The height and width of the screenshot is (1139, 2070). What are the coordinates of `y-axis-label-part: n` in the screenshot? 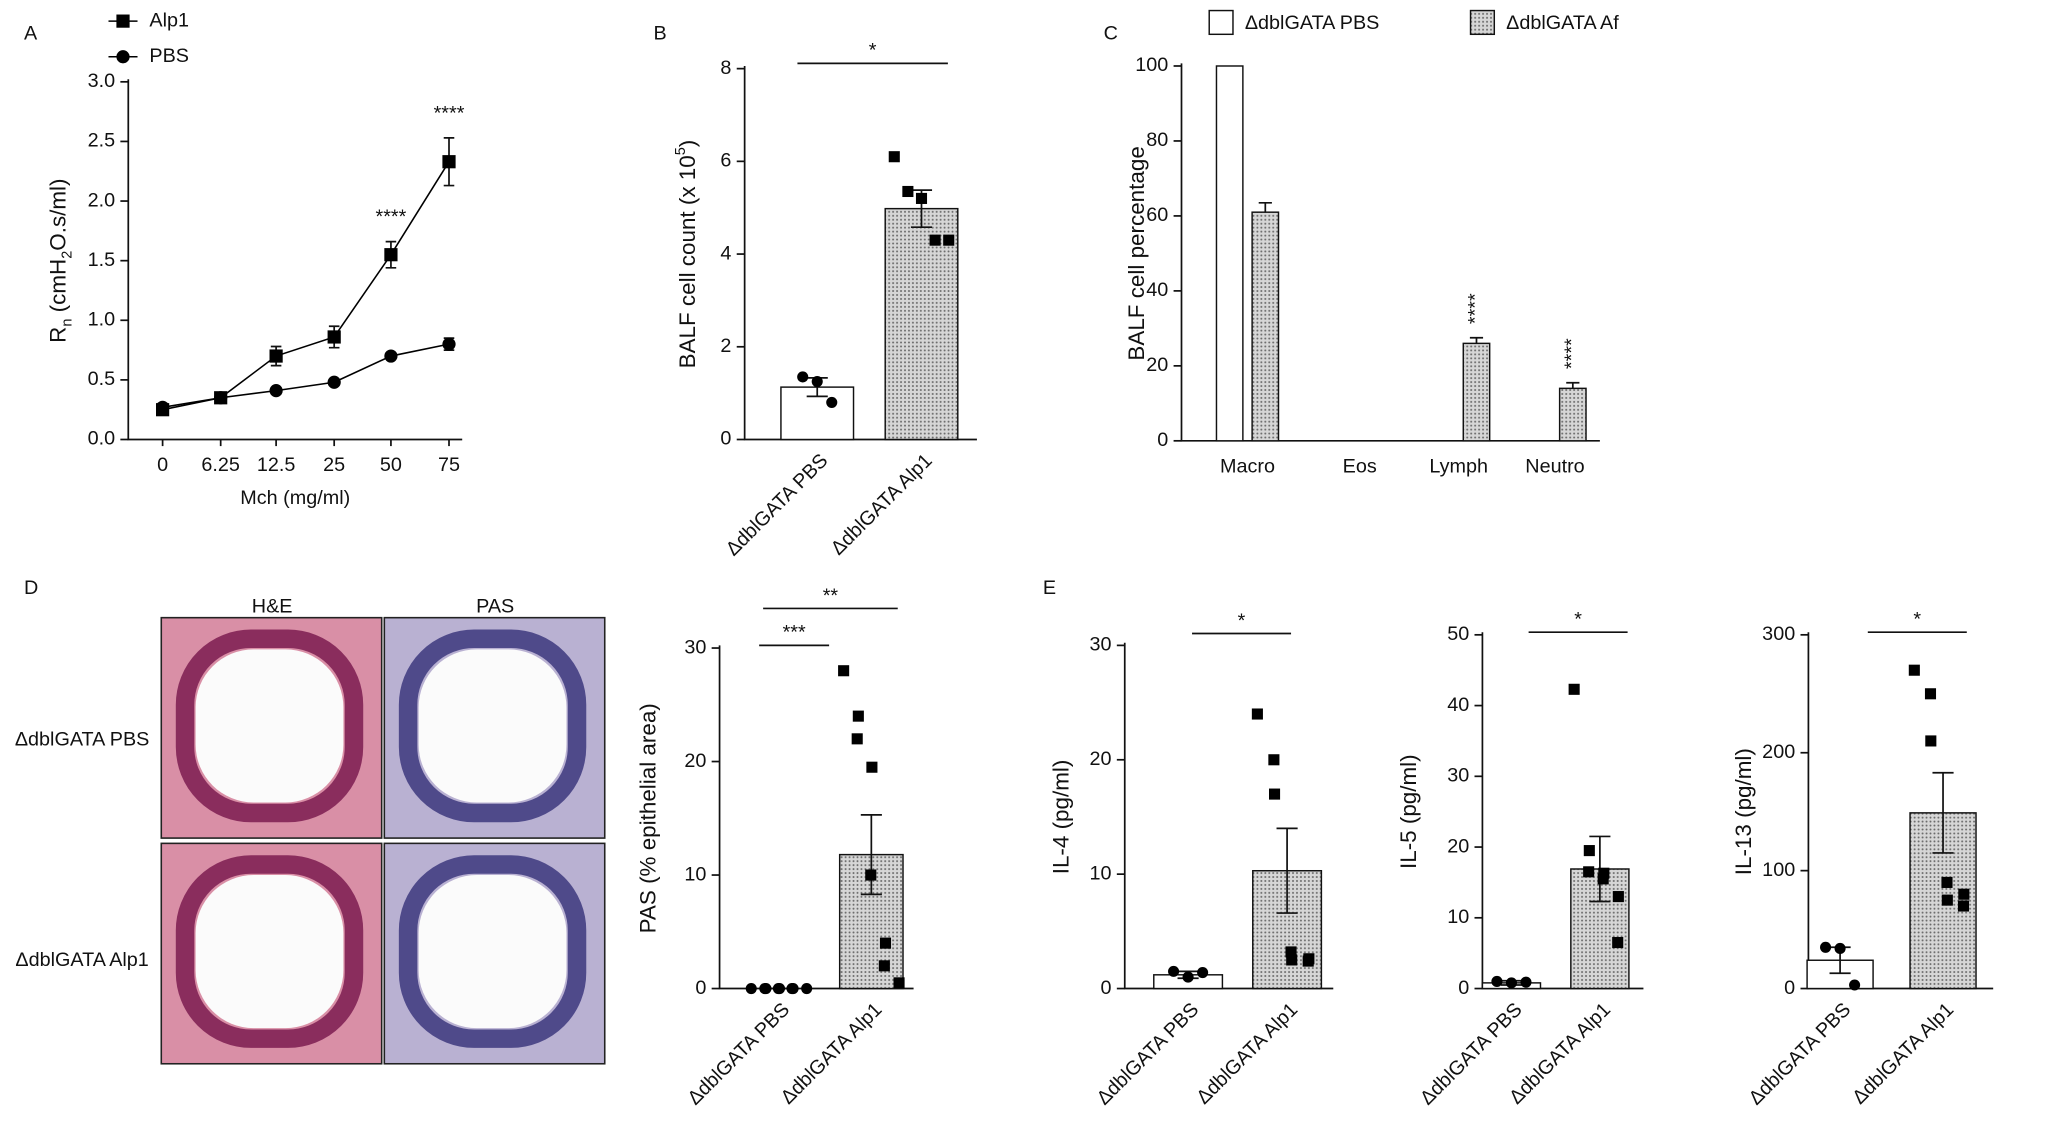 It's located at (67, 323).